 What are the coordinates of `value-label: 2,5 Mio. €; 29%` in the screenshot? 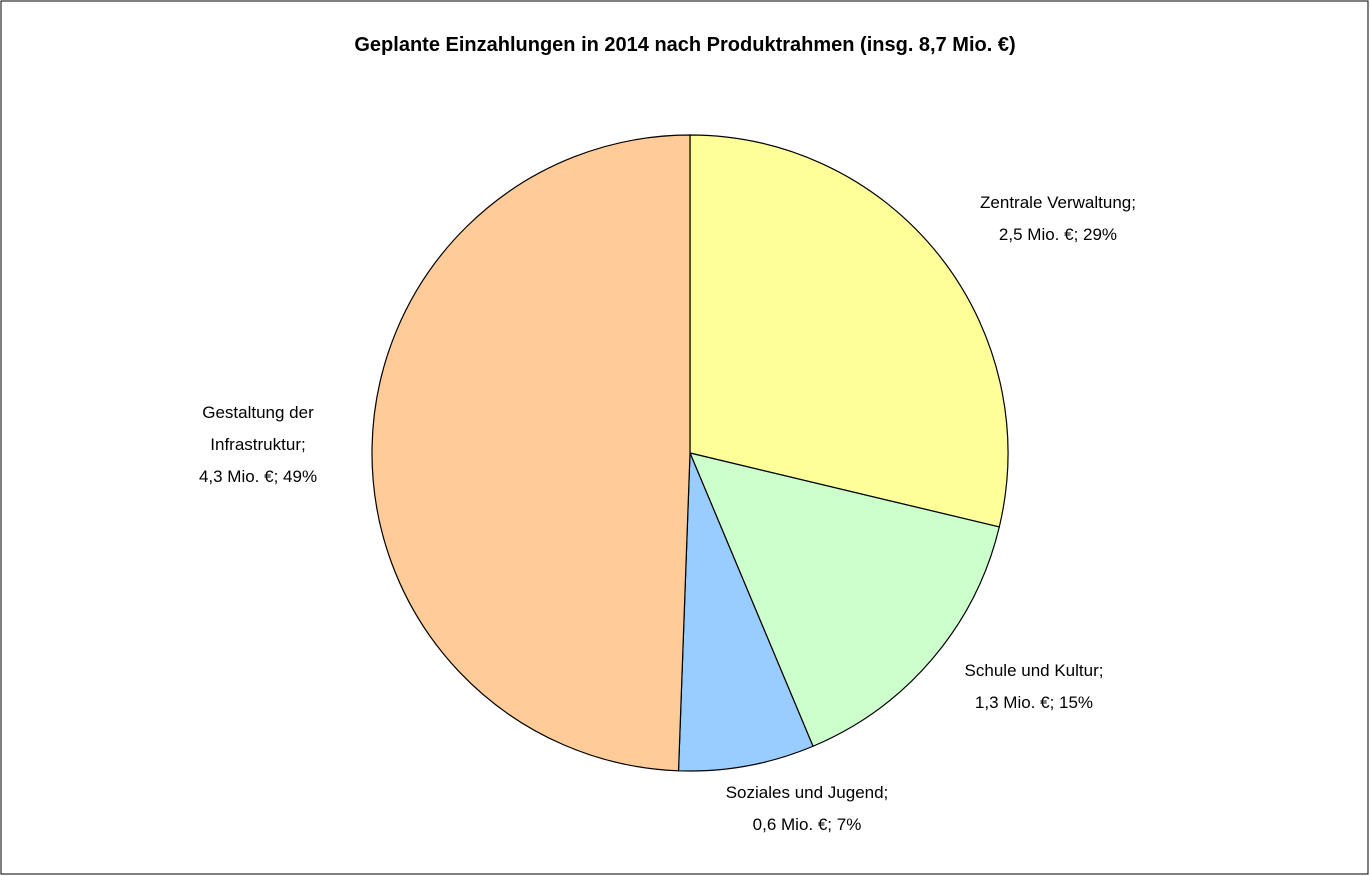 It's located at (1058, 234).